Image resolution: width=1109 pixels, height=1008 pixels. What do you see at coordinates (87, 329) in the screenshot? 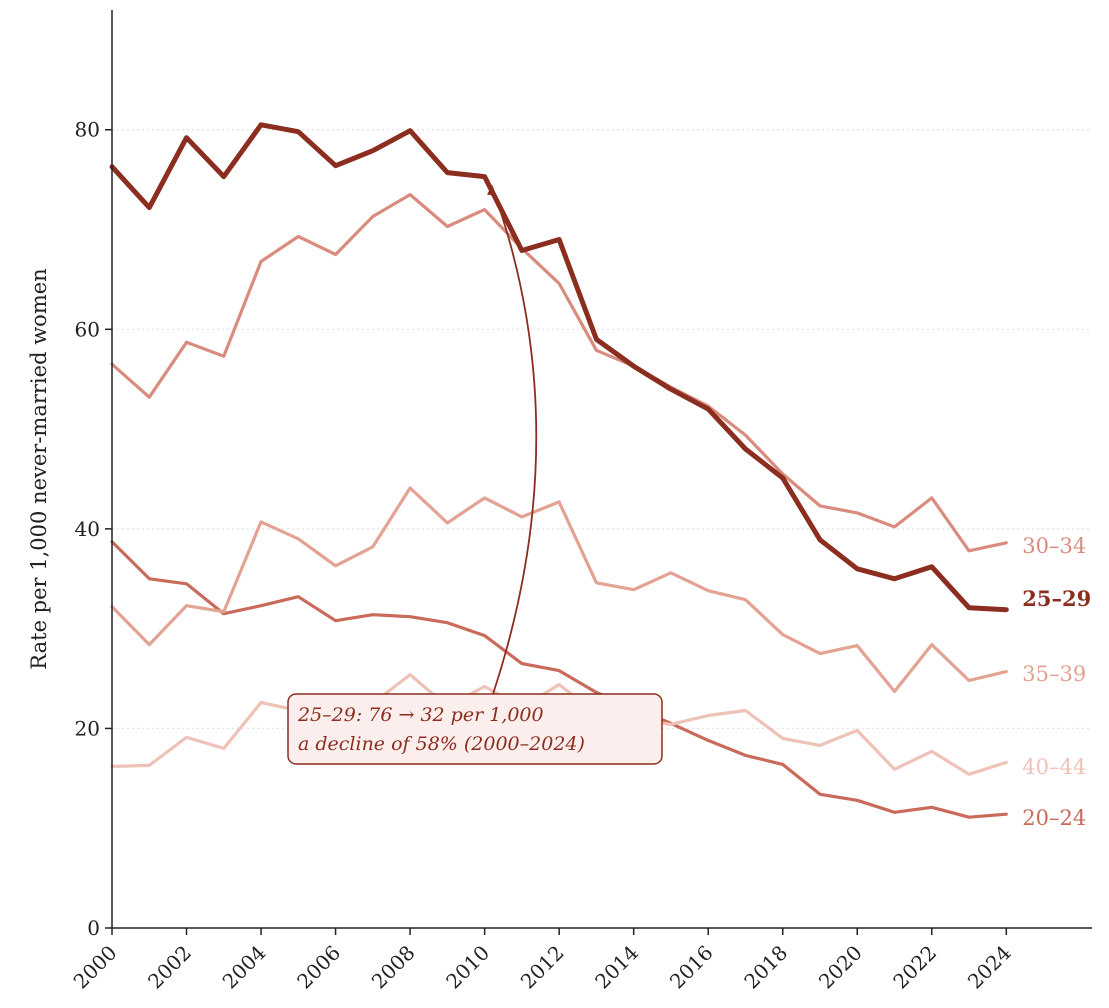
I see `y-tick-label: 60` at bounding box center [87, 329].